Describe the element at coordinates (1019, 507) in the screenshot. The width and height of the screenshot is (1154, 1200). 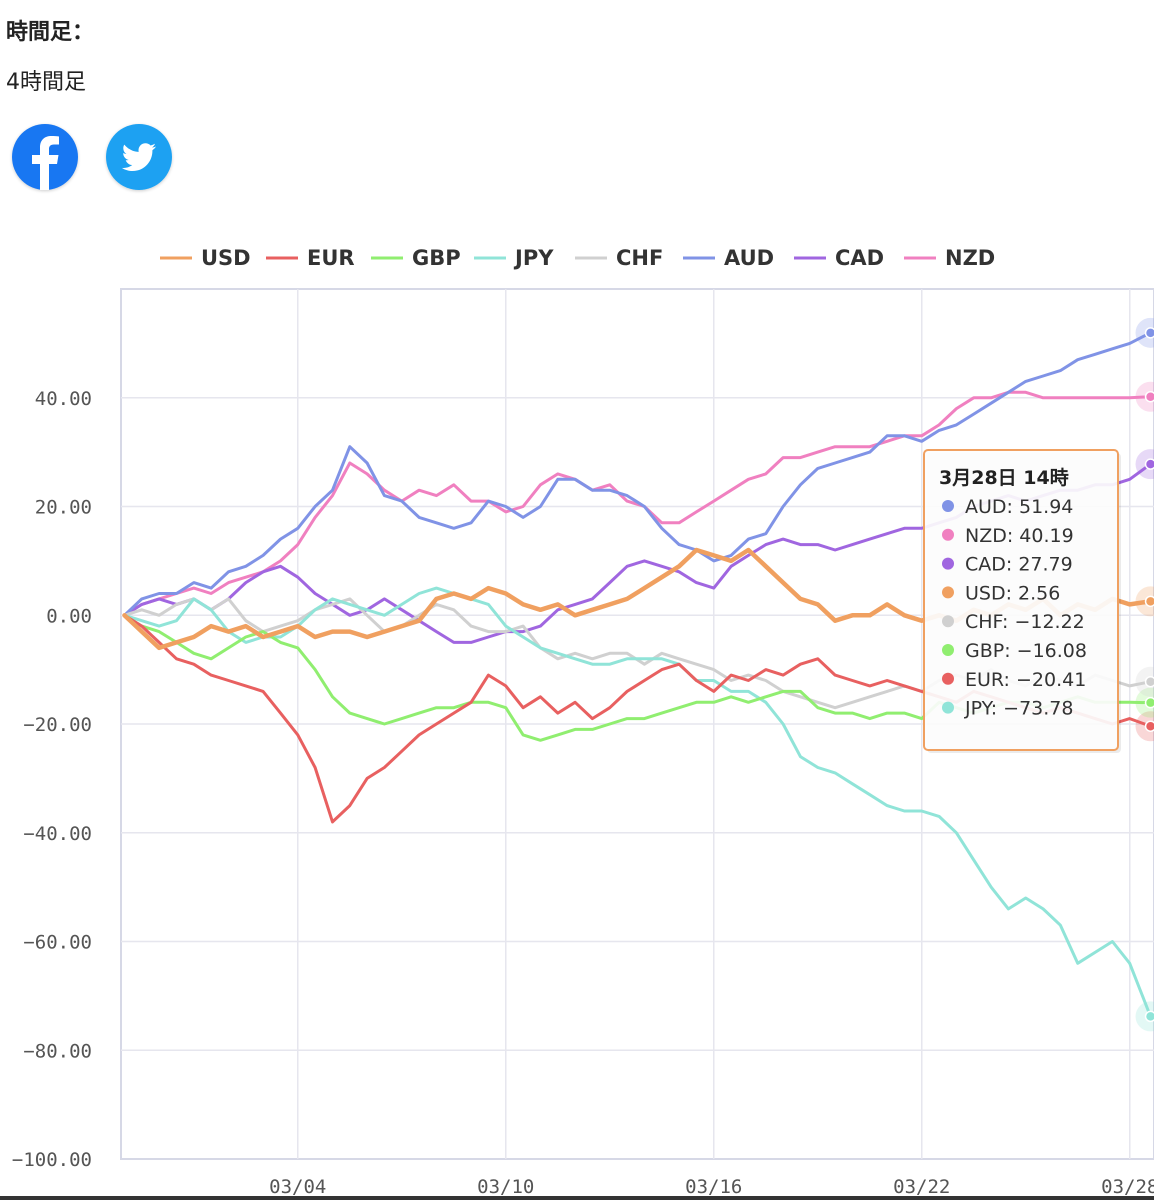
I see `tooltip-row-text: AUD: 51.94` at that location.